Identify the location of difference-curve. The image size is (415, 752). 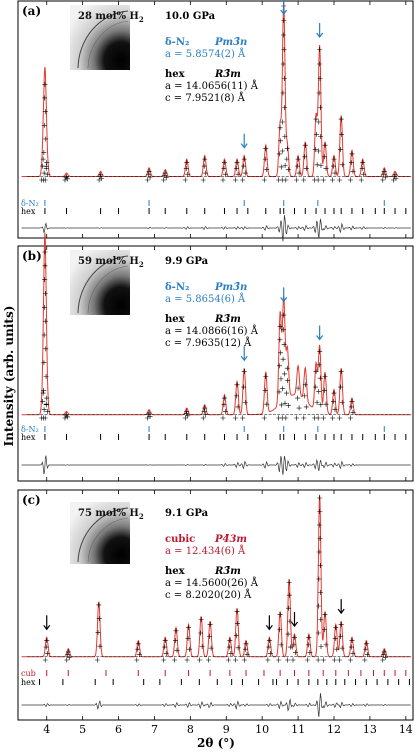
(216, 705).